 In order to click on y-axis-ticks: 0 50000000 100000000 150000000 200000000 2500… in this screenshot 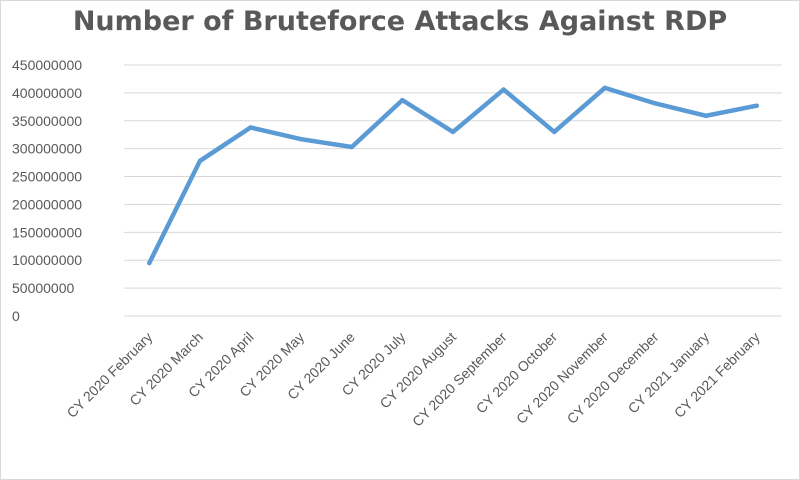, I will do `click(47, 190)`.